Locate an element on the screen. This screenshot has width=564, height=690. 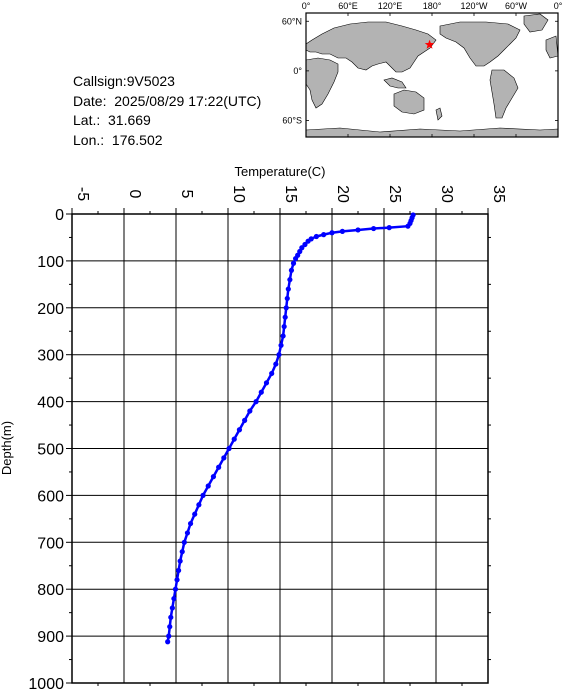
land-new-zealand is located at coordinates (439, 114).